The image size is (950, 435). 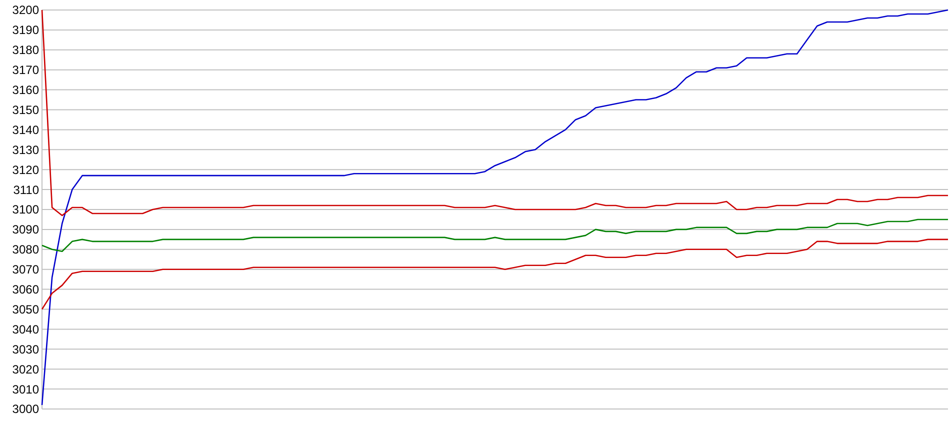 I want to click on y-tick-label: 3080, so click(x=26, y=249).